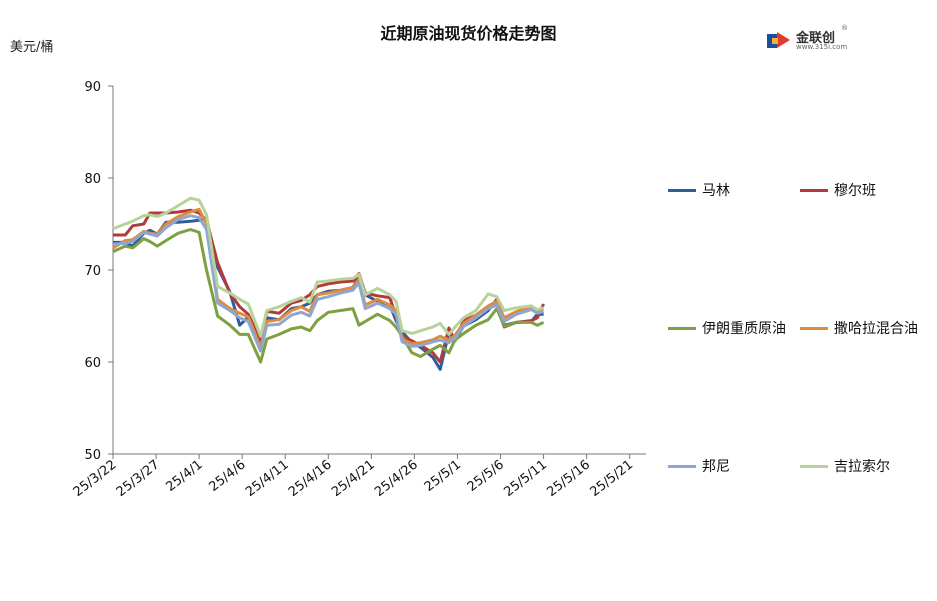 This screenshot has height=601, width=937. What do you see at coordinates (227, 476) in the screenshot?
I see `x-tick-label: 25/4/6` at bounding box center [227, 476].